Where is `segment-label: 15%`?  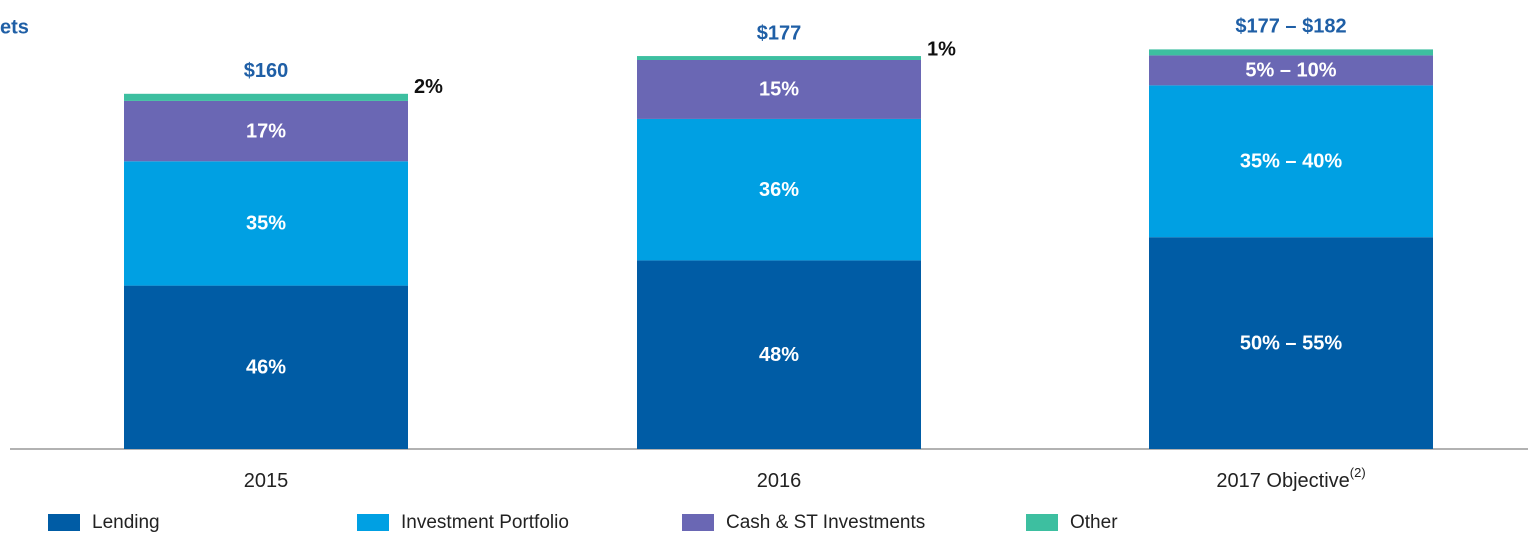
segment-label: 15% is located at coordinates (779, 90).